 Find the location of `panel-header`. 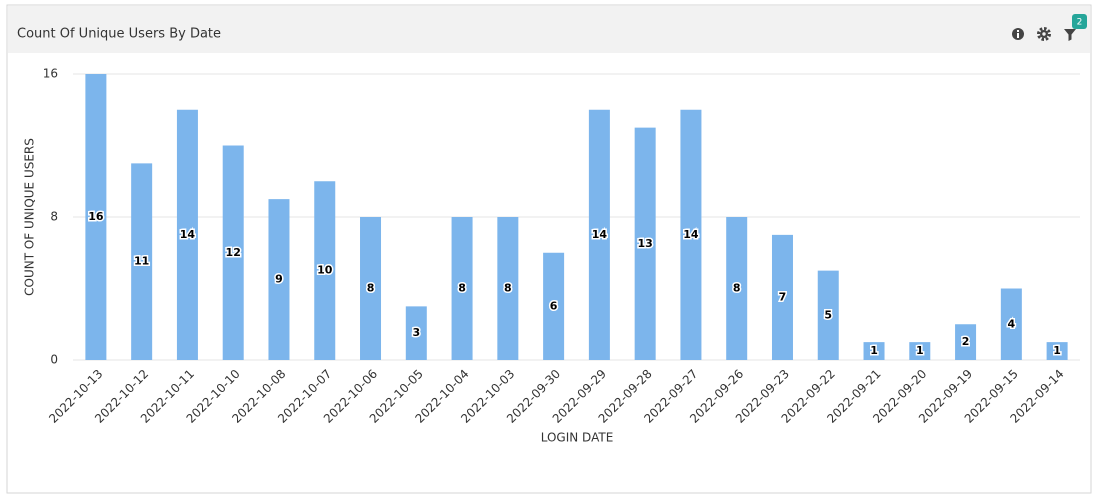

panel-header is located at coordinates (549, 29).